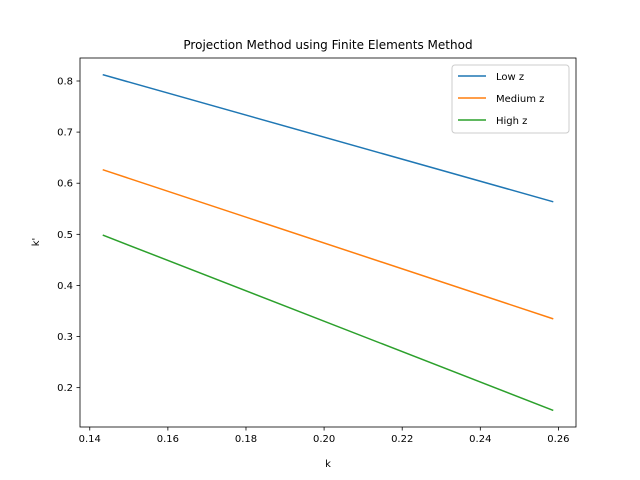  What do you see at coordinates (65, 388) in the screenshot?
I see `y-tick-label: 0.2` at bounding box center [65, 388].